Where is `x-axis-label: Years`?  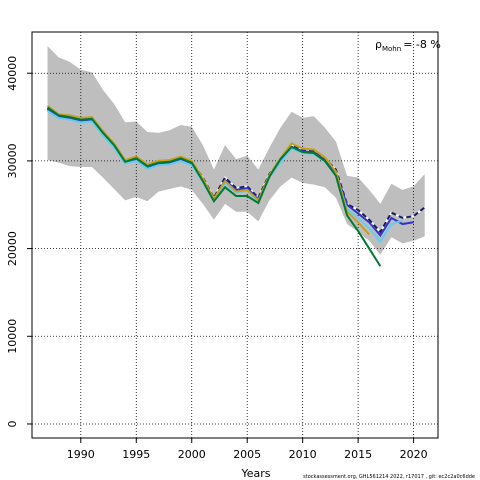
x-axis-label: Years is located at coordinates (255, 473).